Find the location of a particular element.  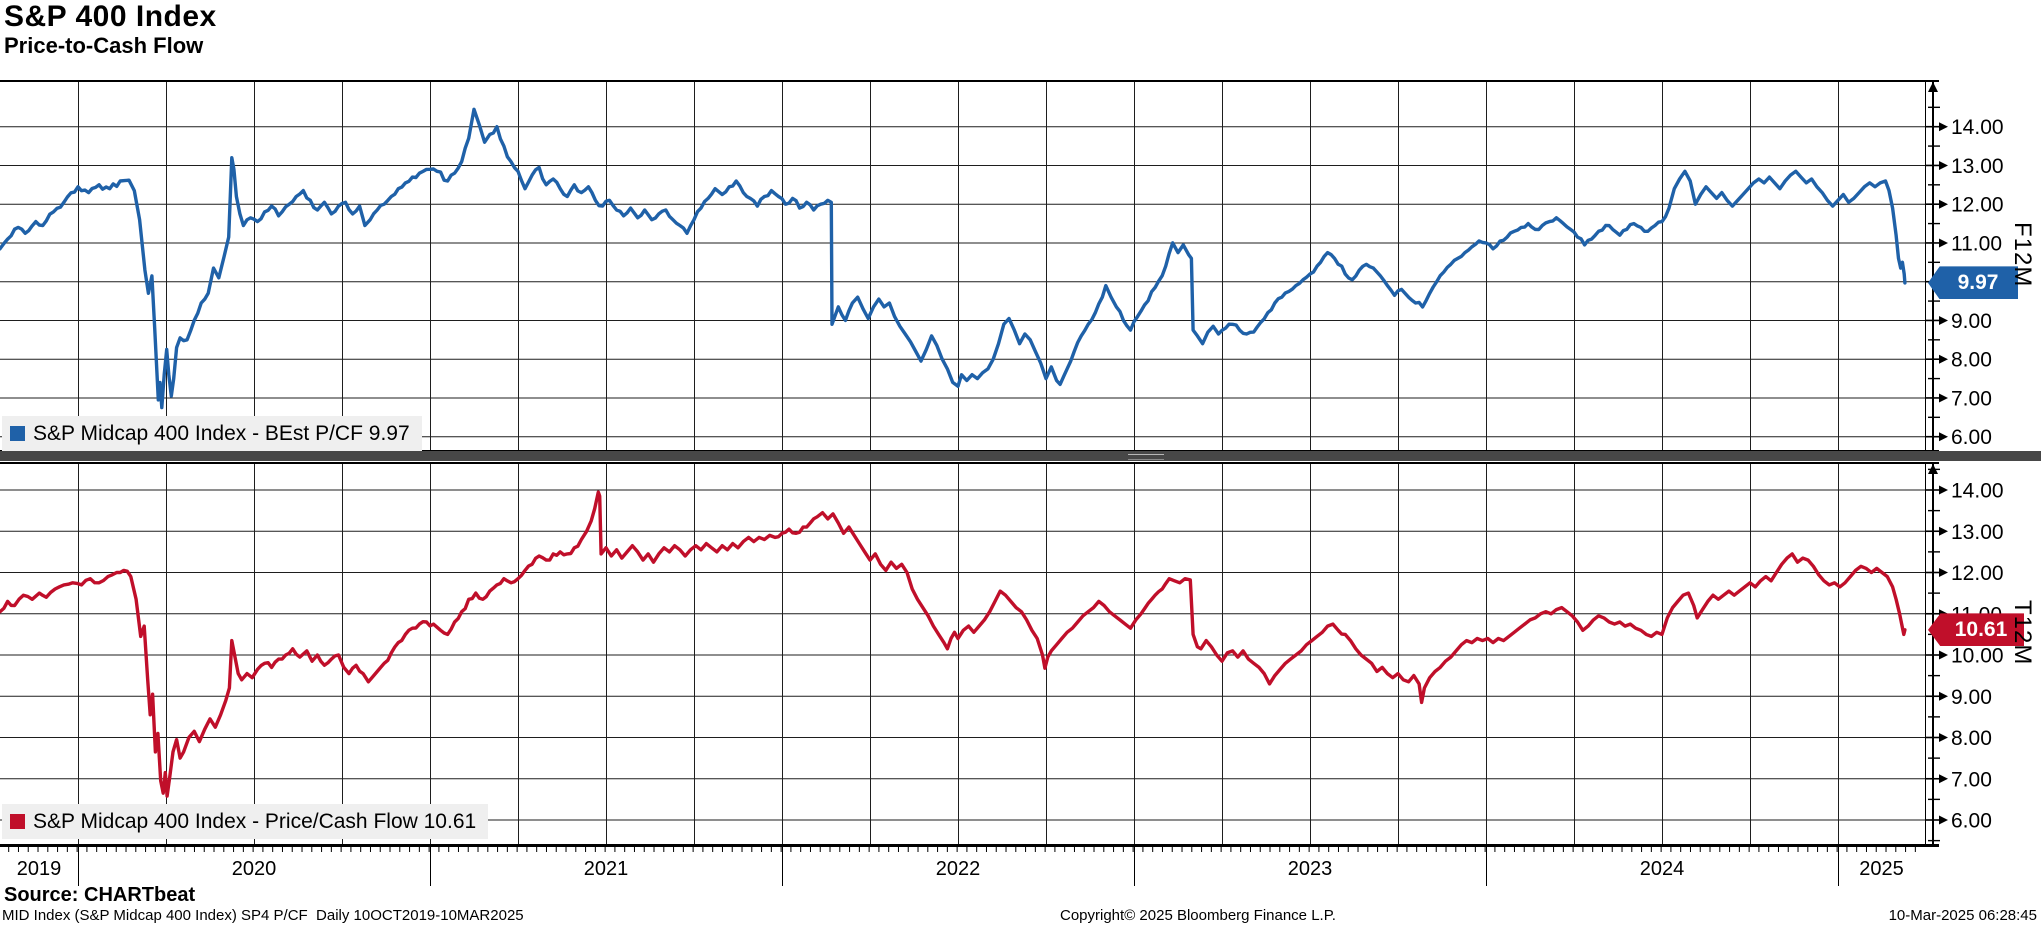

axis-title-t12m: T12M is located at coordinates (2022, 633).